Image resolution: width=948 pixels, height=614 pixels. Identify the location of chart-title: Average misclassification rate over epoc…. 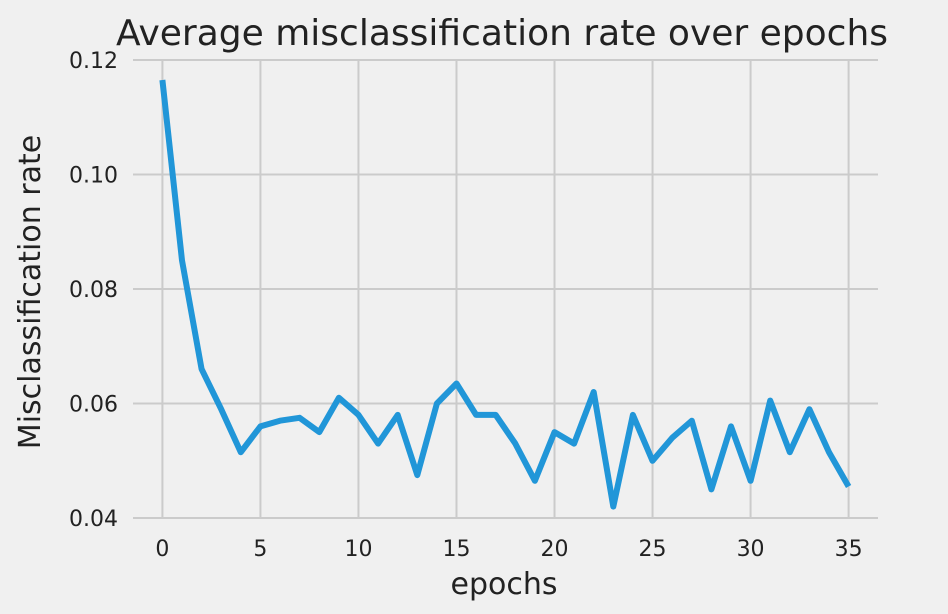
(502, 33).